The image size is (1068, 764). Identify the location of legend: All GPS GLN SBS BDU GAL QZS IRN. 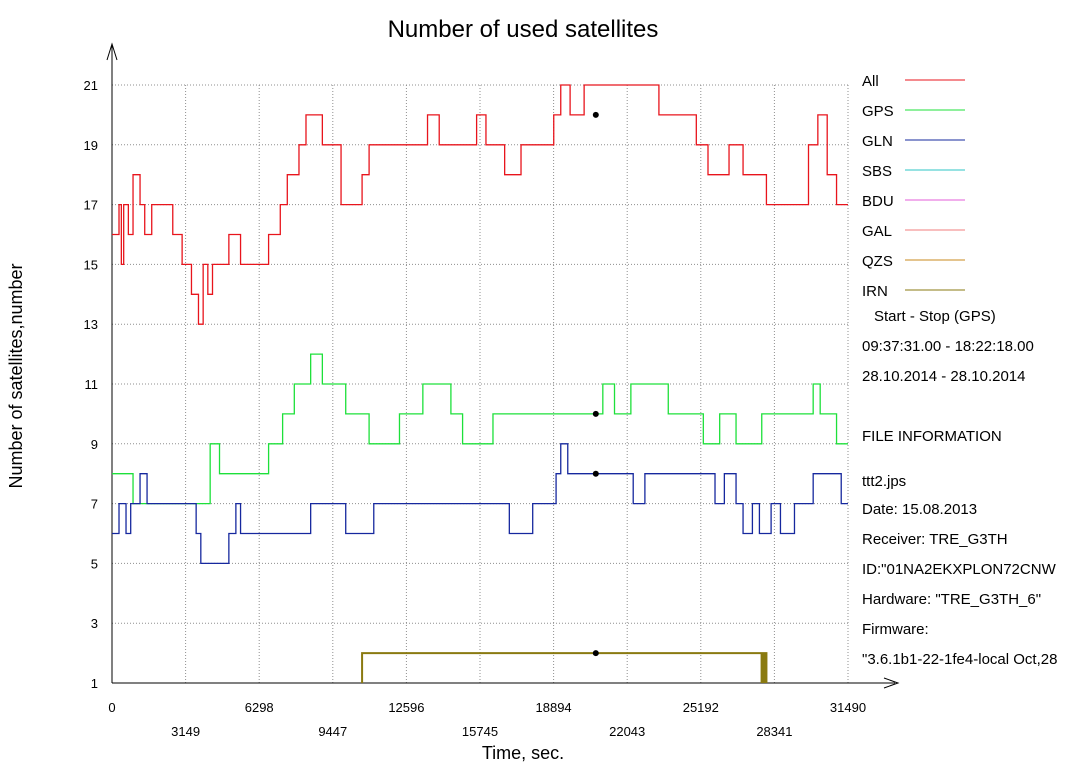
(913, 186).